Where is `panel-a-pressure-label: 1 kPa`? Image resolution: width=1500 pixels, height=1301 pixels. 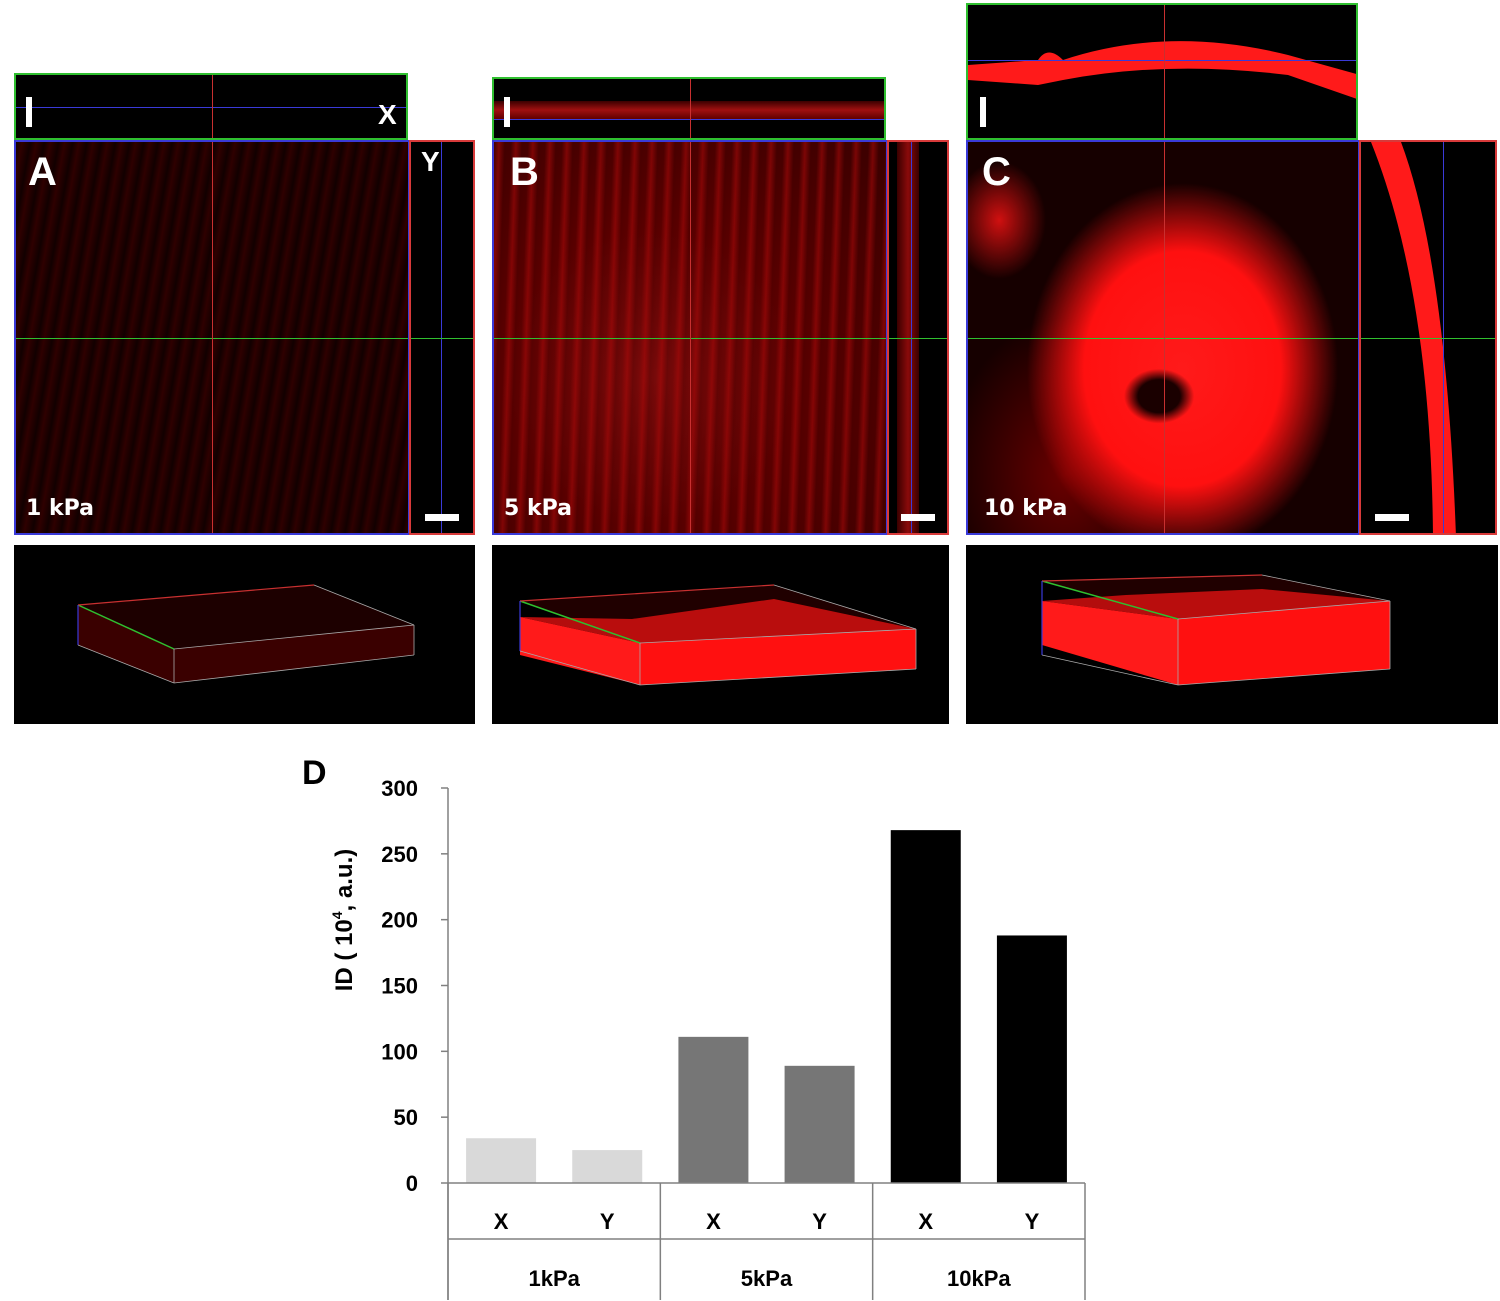
panel-a-pressure-label: 1 kPa is located at coordinates (60, 508).